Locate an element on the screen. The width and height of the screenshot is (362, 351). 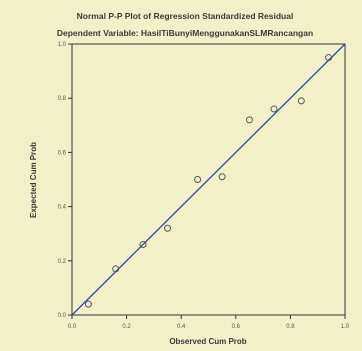
y-axis-label: Expected Cum Prob is located at coordinates (33, 180).